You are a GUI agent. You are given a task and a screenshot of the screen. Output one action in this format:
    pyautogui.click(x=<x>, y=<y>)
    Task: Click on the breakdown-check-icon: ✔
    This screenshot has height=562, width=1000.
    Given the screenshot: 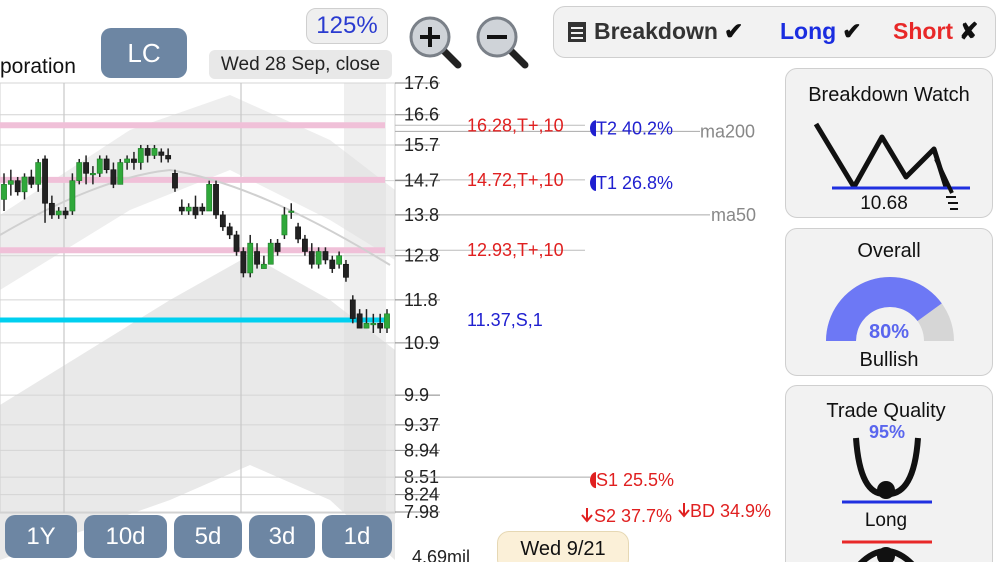 What is the action you would take?
    pyautogui.click(x=733, y=31)
    